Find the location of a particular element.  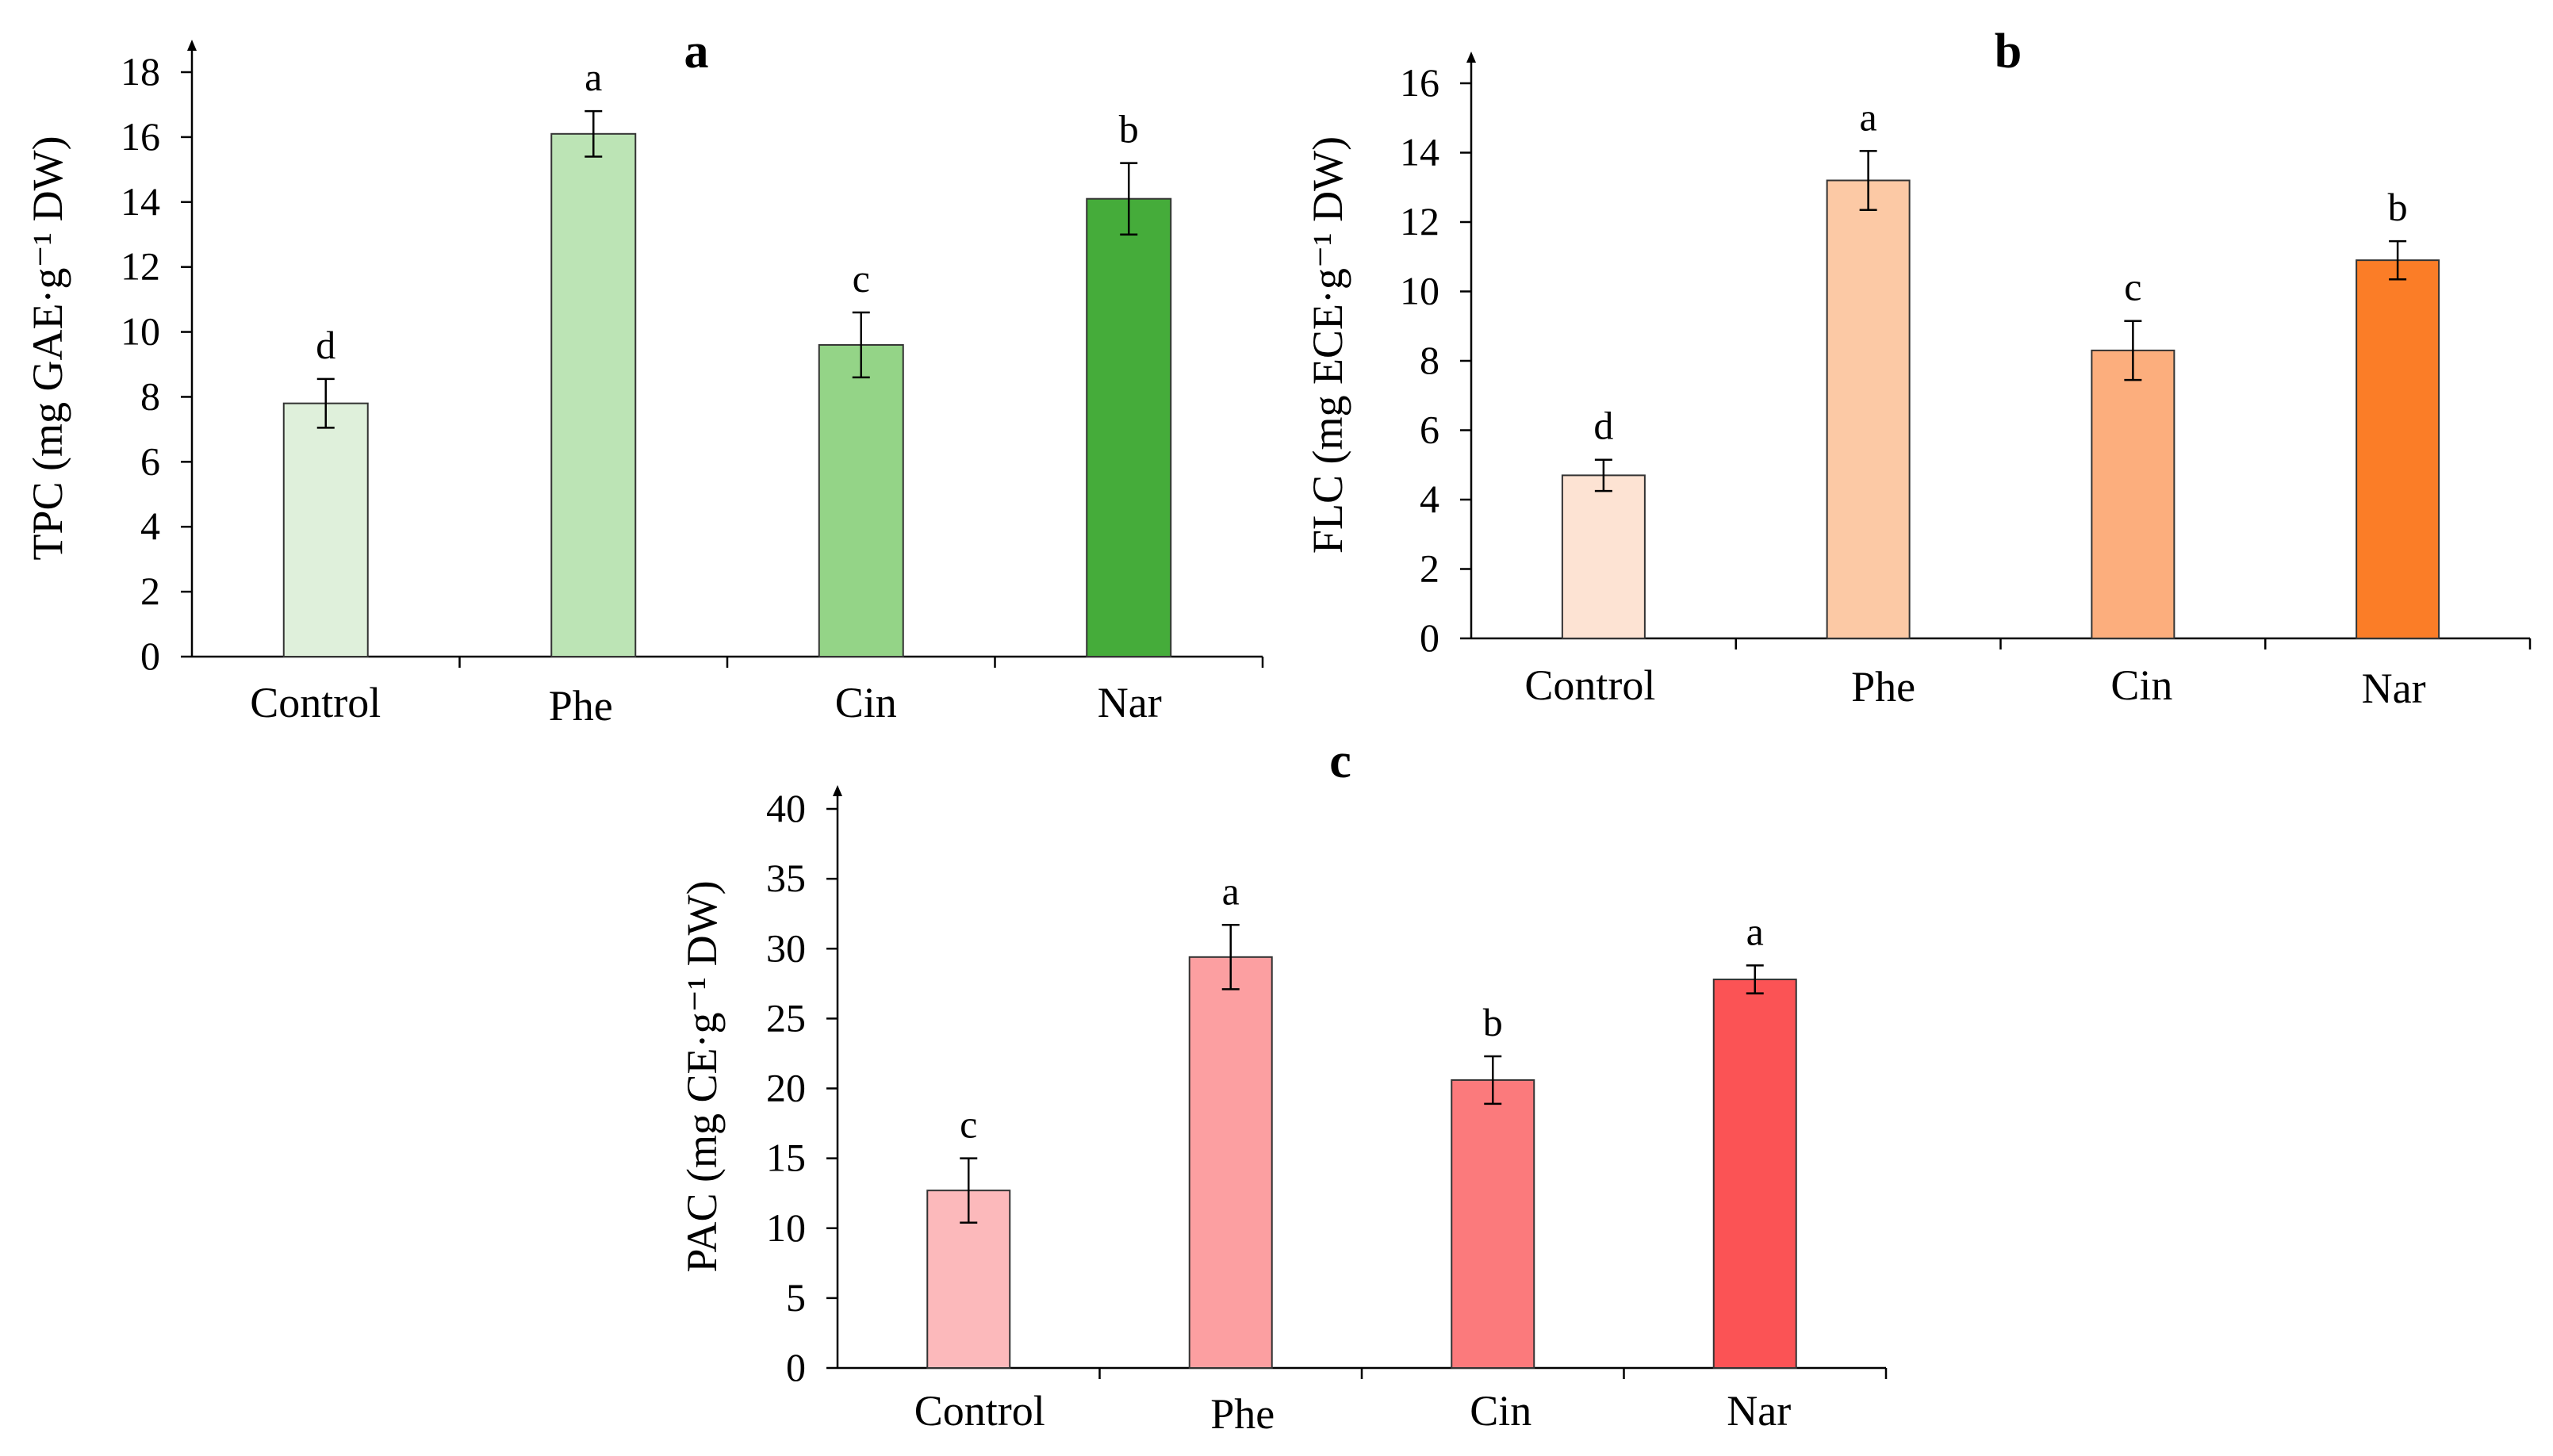

y-tick-label: 30 is located at coordinates (786, 947).